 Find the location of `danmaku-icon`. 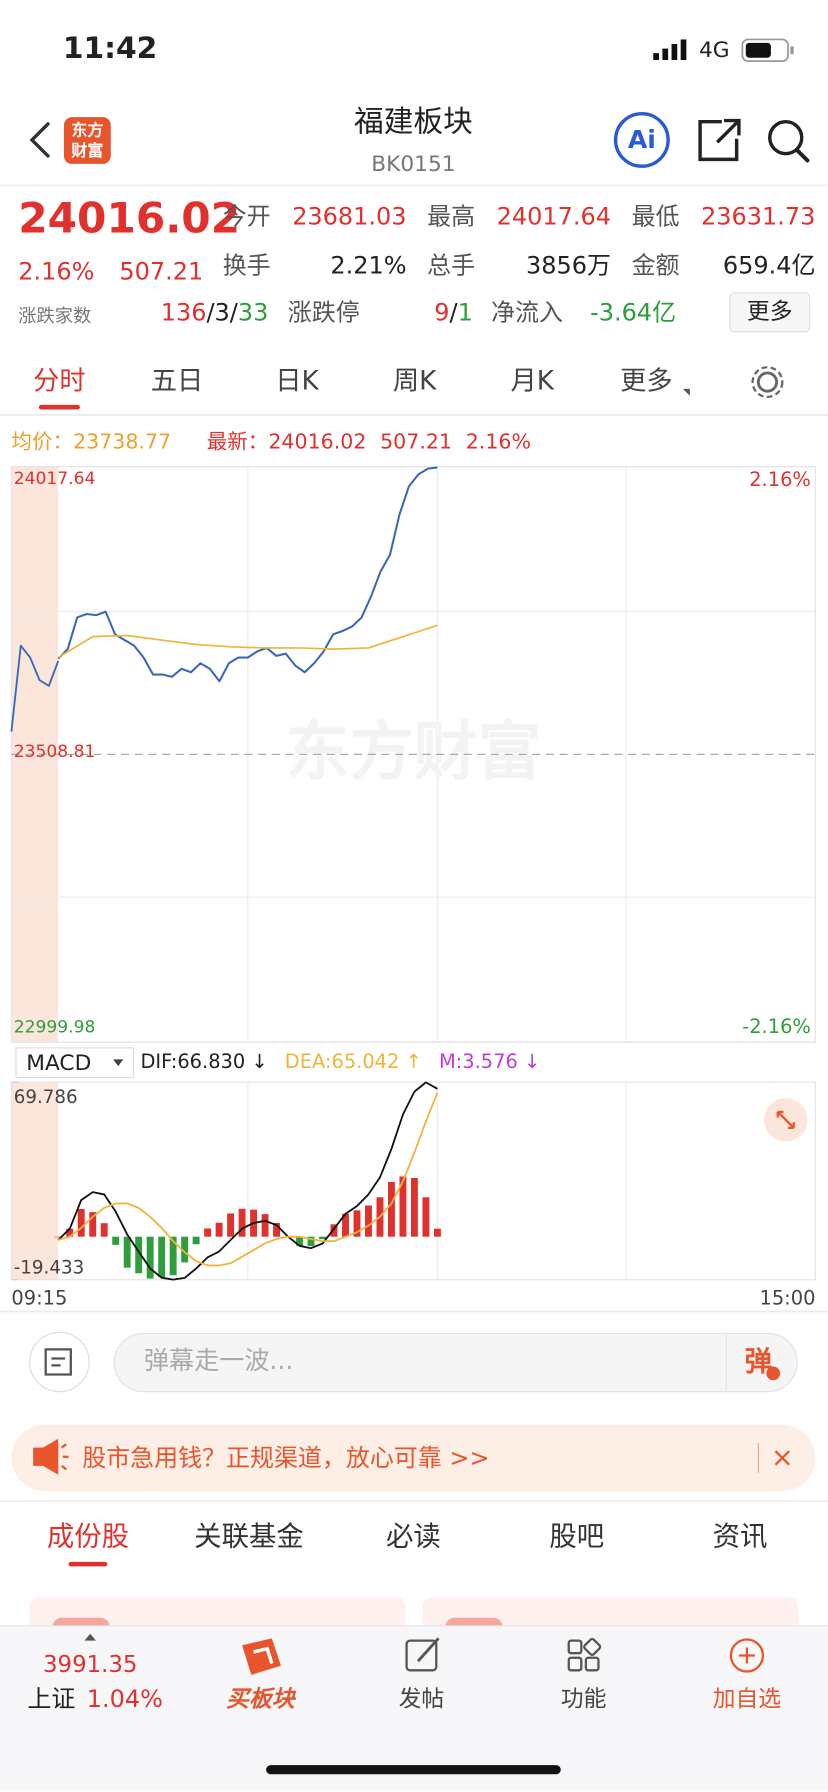

danmaku-icon is located at coordinates (58, 1362).